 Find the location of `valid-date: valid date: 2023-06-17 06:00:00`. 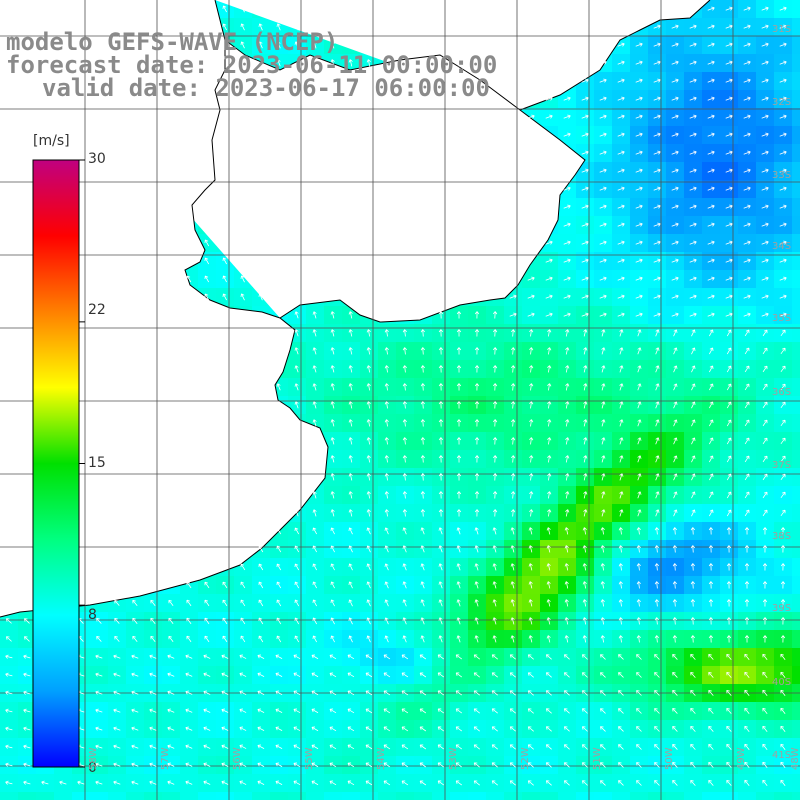

valid-date: valid date: 2023-06-17 06:00:00 is located at coordinates (266, 88).